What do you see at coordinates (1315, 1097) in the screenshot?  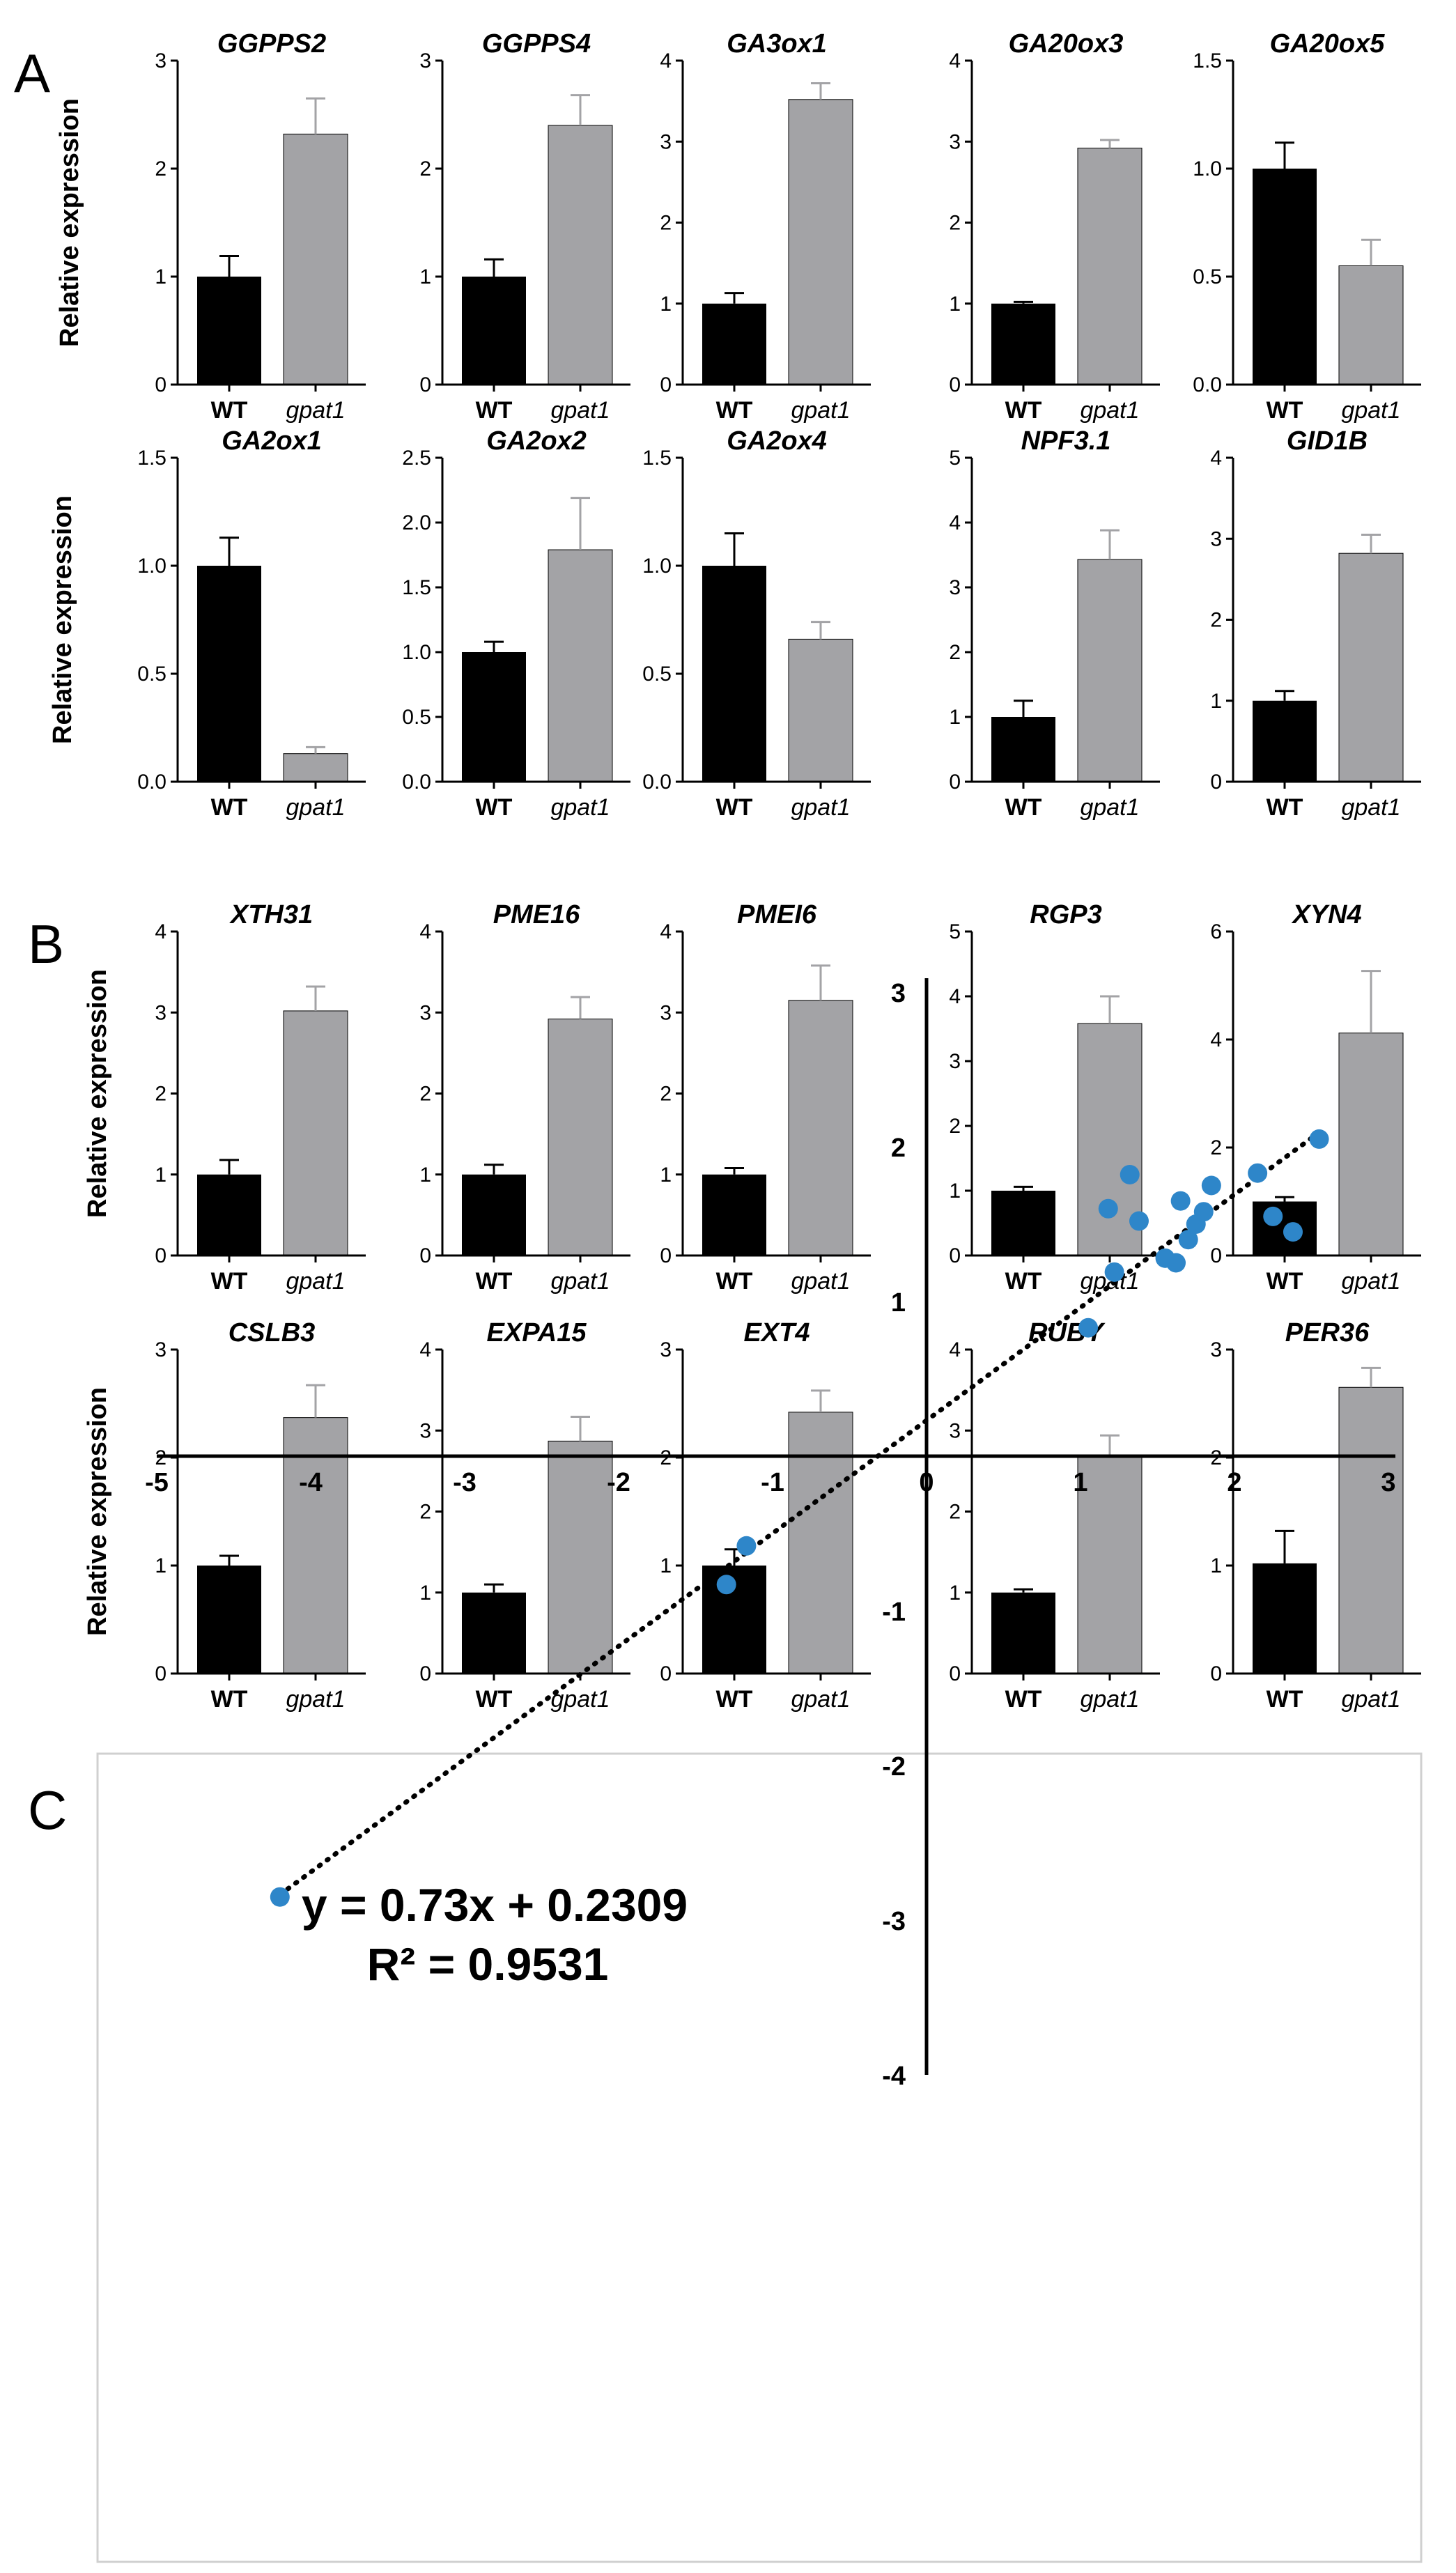 I see `bar-chart-xyn4: XYN4 0 2 4 6 WT gpat1` at bounding box center [1315, 1097].